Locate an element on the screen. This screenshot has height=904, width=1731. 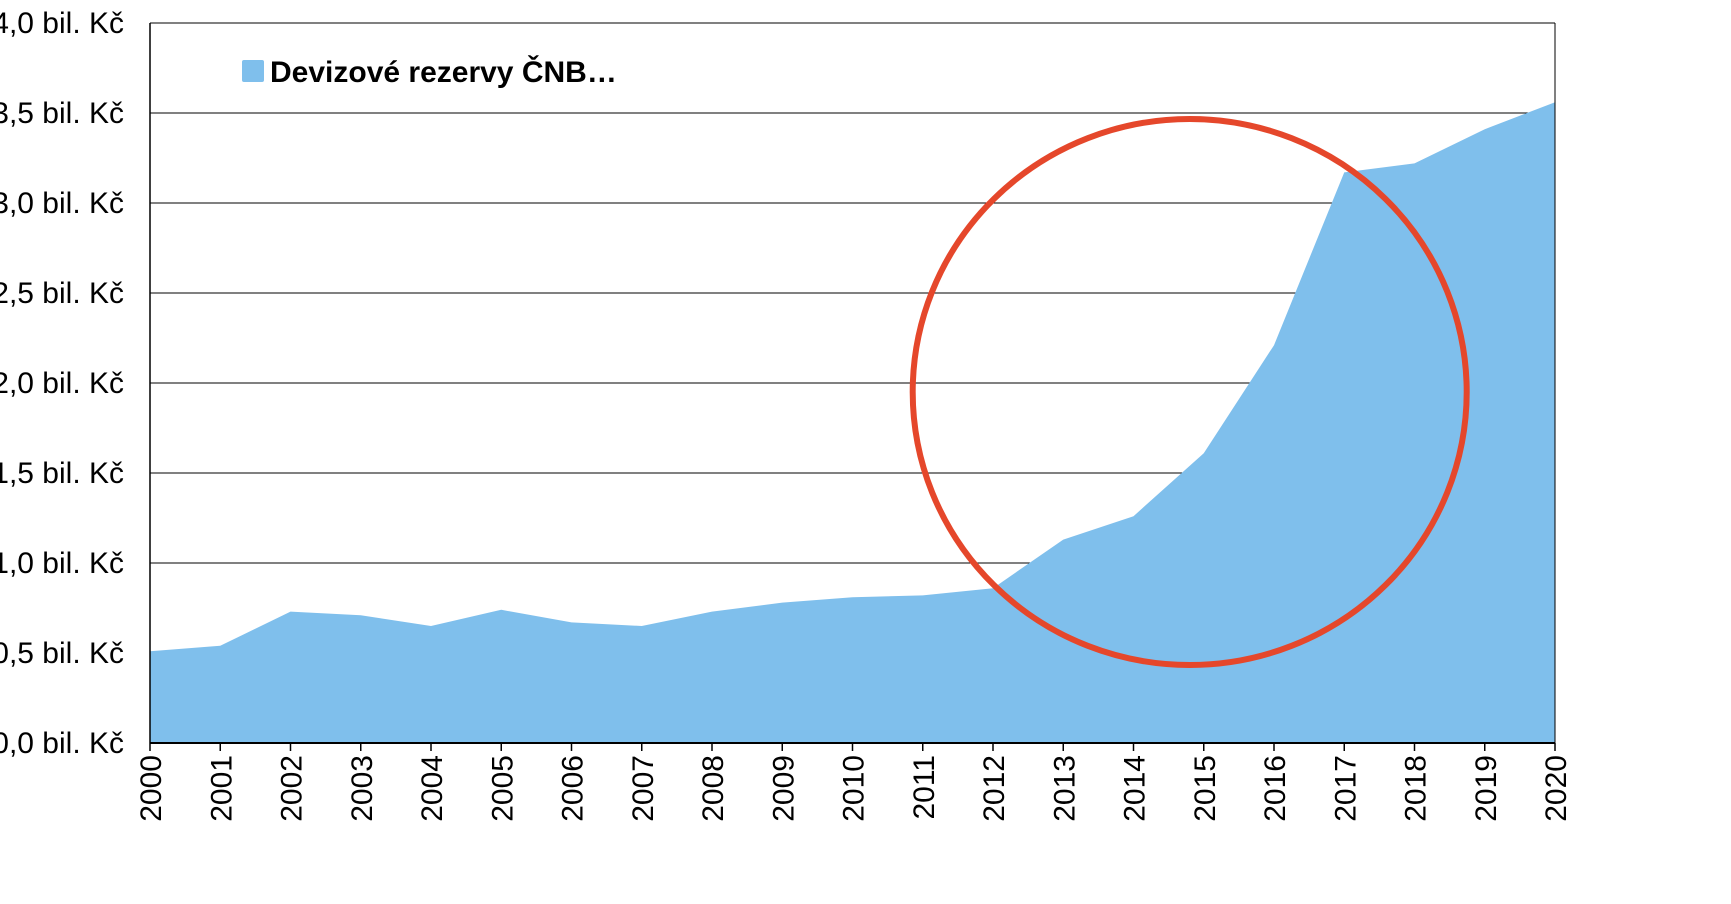
y-tick-label: 2,0 bil. Kč is located at coordinates (62, 383).